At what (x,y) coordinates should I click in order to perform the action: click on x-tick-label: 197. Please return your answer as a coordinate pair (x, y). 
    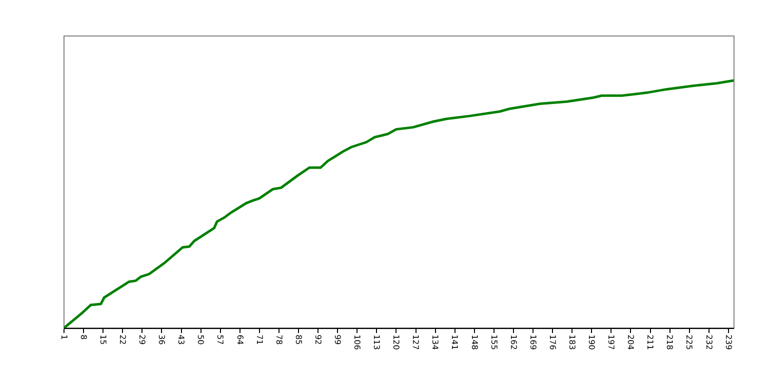
    Looking at the image, I should click on (611, 342).